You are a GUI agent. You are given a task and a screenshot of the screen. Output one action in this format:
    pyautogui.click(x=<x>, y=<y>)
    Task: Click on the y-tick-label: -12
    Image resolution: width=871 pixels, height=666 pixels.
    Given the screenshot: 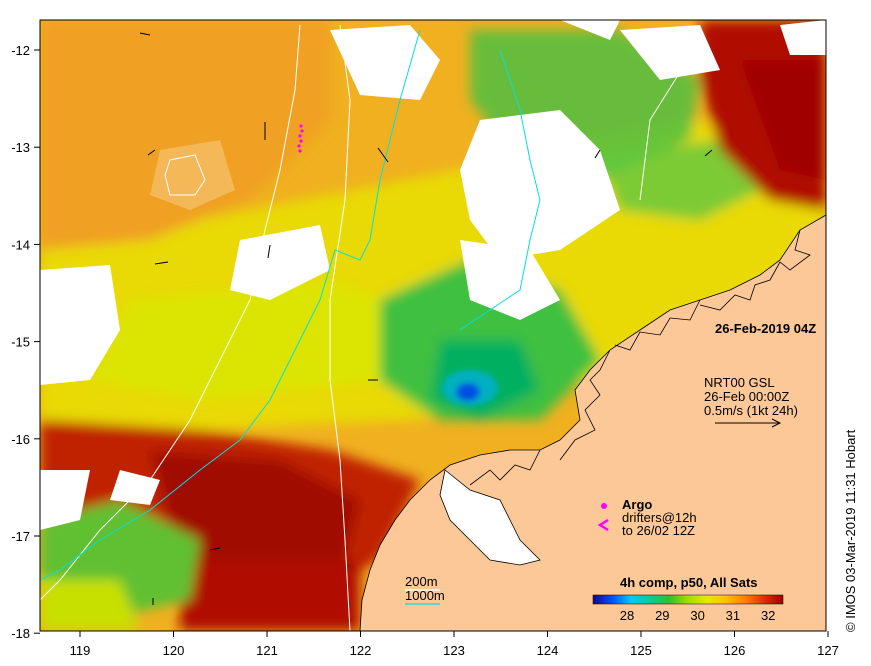 What is the action you would take?
    pyautogui.click(x=20, y=50)
    